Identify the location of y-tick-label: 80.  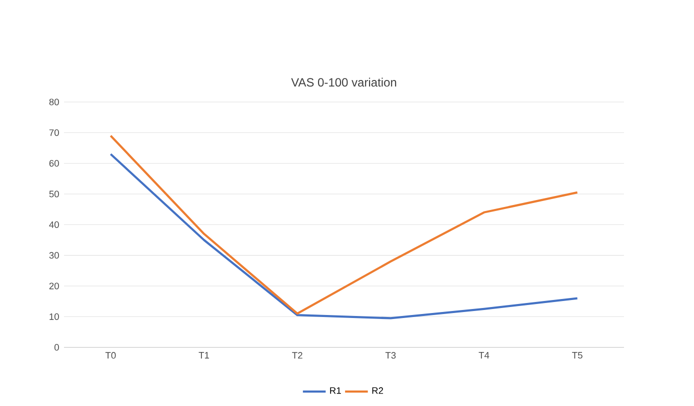
(54, 102).